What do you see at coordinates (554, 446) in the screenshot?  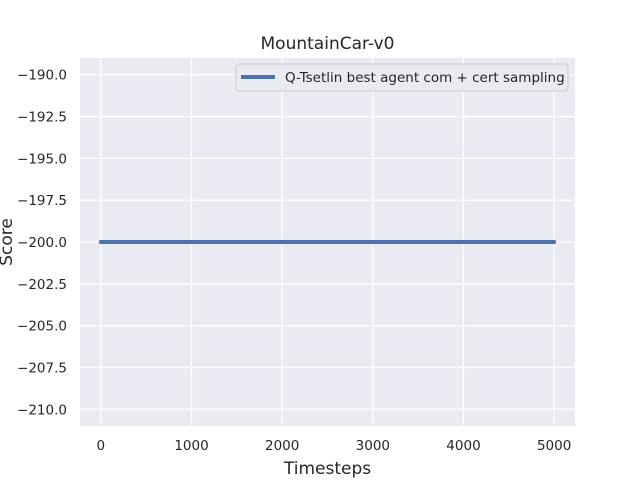 I see `x-tick-label: 5000` at bounding box center [554, 446].